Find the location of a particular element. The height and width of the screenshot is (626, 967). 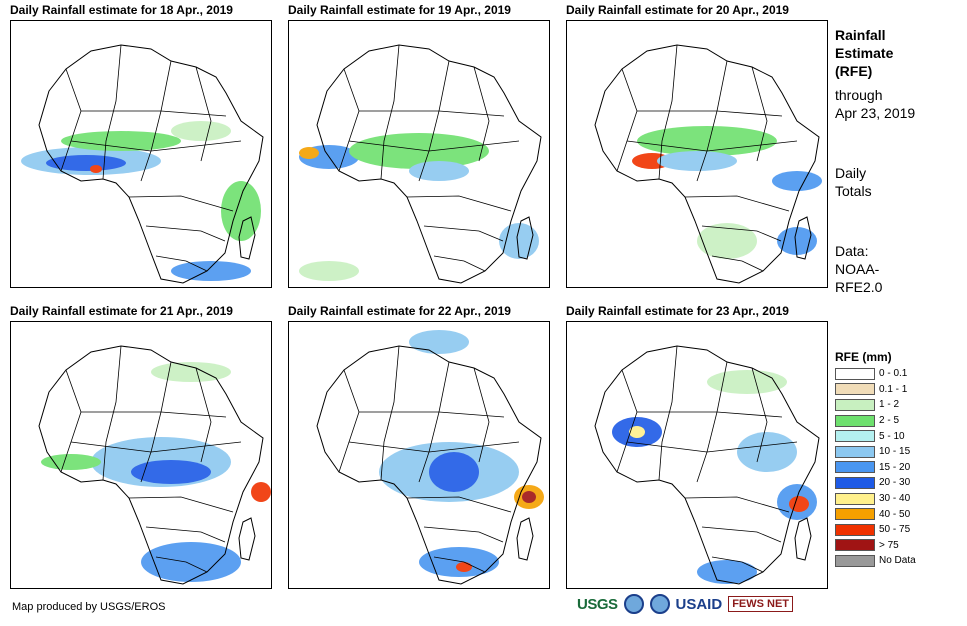

legend-label: 10 - 15 is located at coordinates (895, 452).